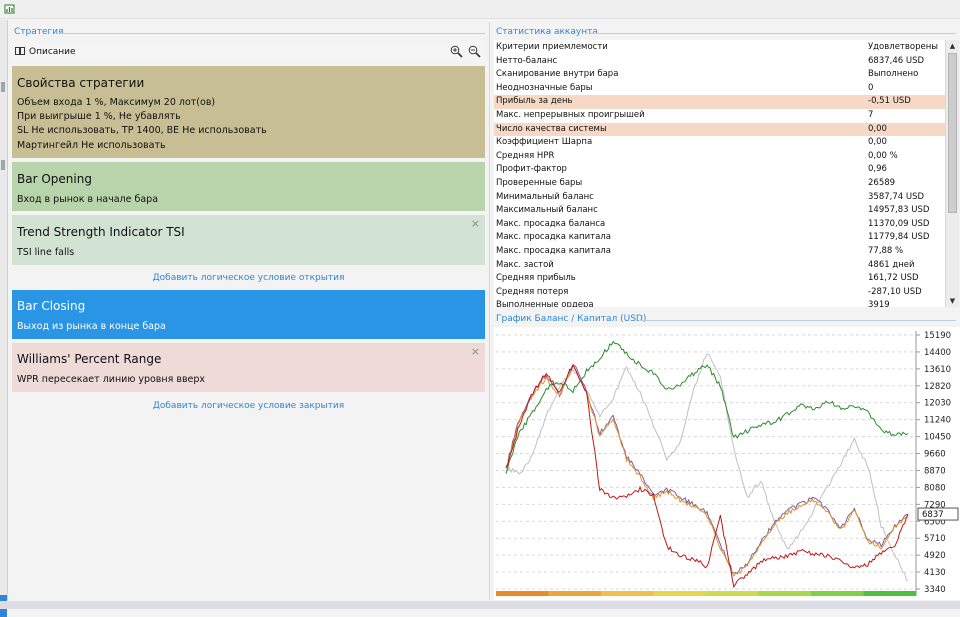  I want to click on stat-label: Прибыль за день, so click(534, 101).